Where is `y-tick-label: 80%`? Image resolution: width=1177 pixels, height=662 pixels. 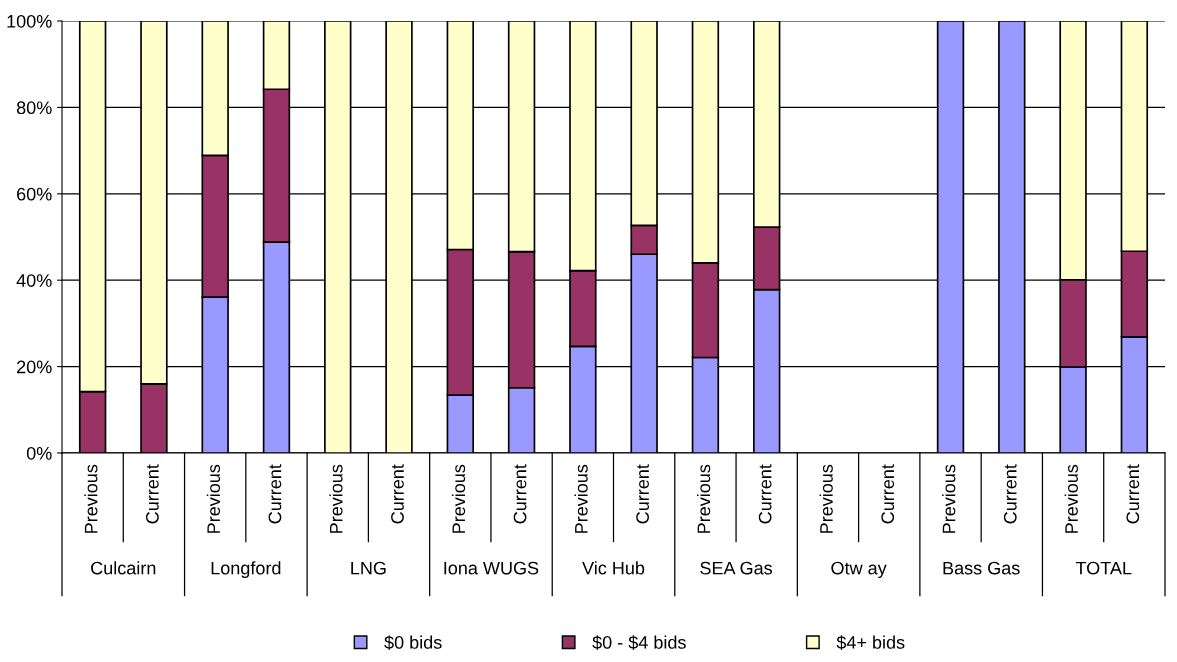 y-tick-label: 80% is located at coordinates (34, 108).